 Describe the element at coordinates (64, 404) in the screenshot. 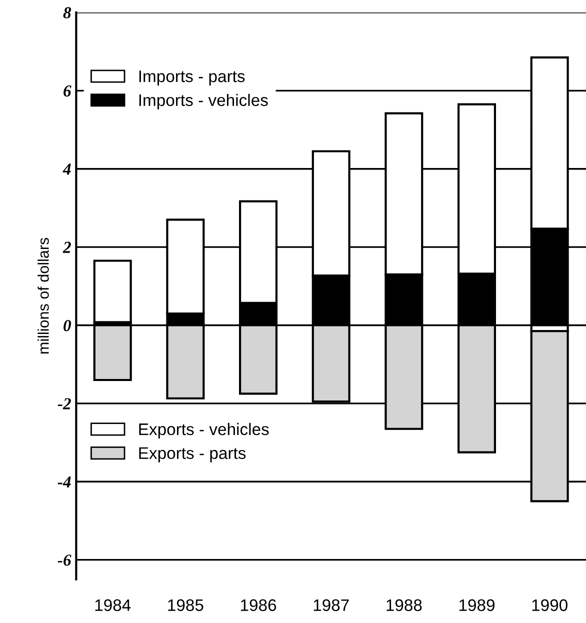

I see `y-tick-label: -2` at that location.